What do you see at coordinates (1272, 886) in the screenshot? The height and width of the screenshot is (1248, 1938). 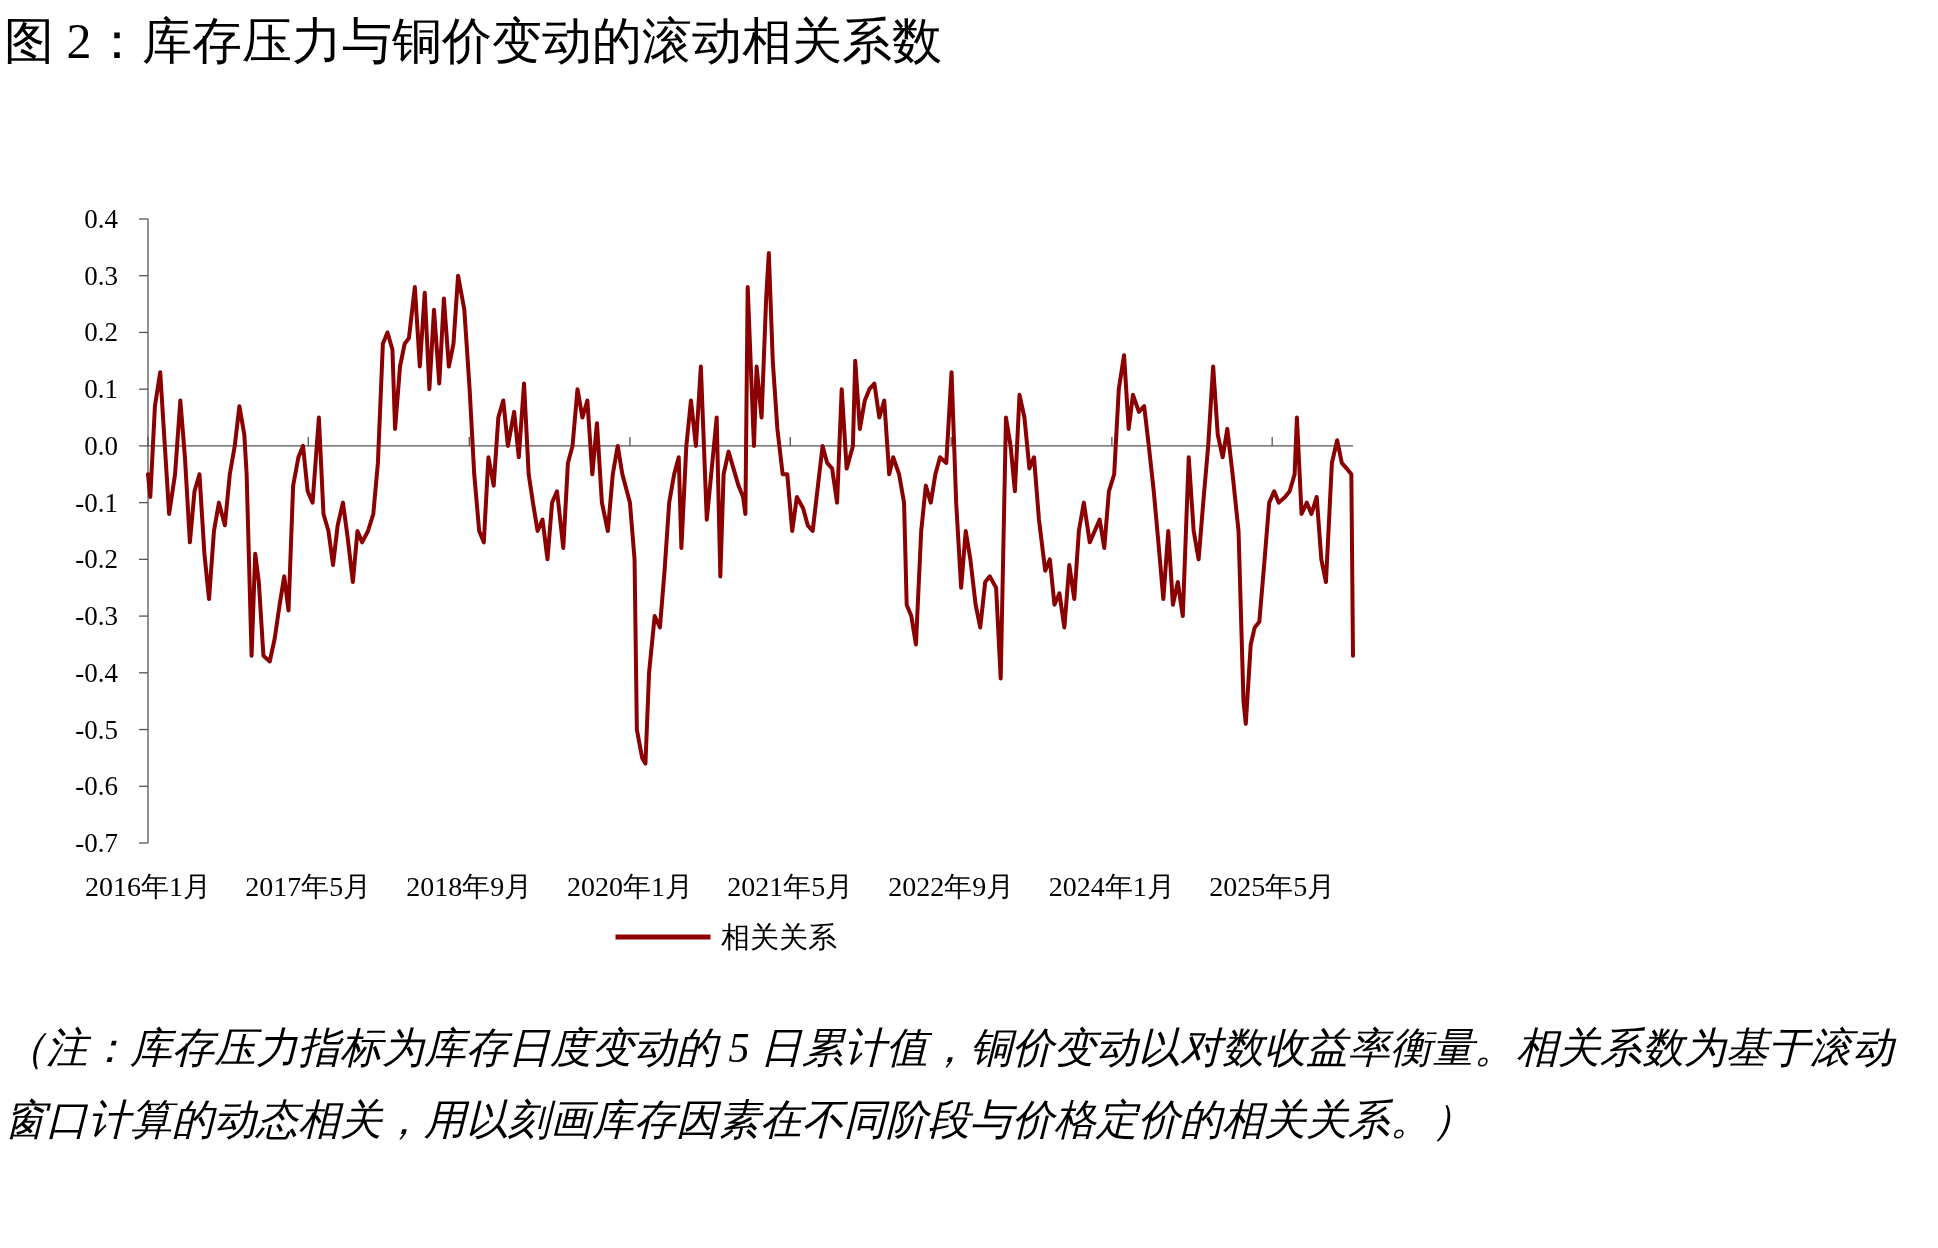 I see `x-tick-label: 2025年5月` at bounding box center [1272, 886].